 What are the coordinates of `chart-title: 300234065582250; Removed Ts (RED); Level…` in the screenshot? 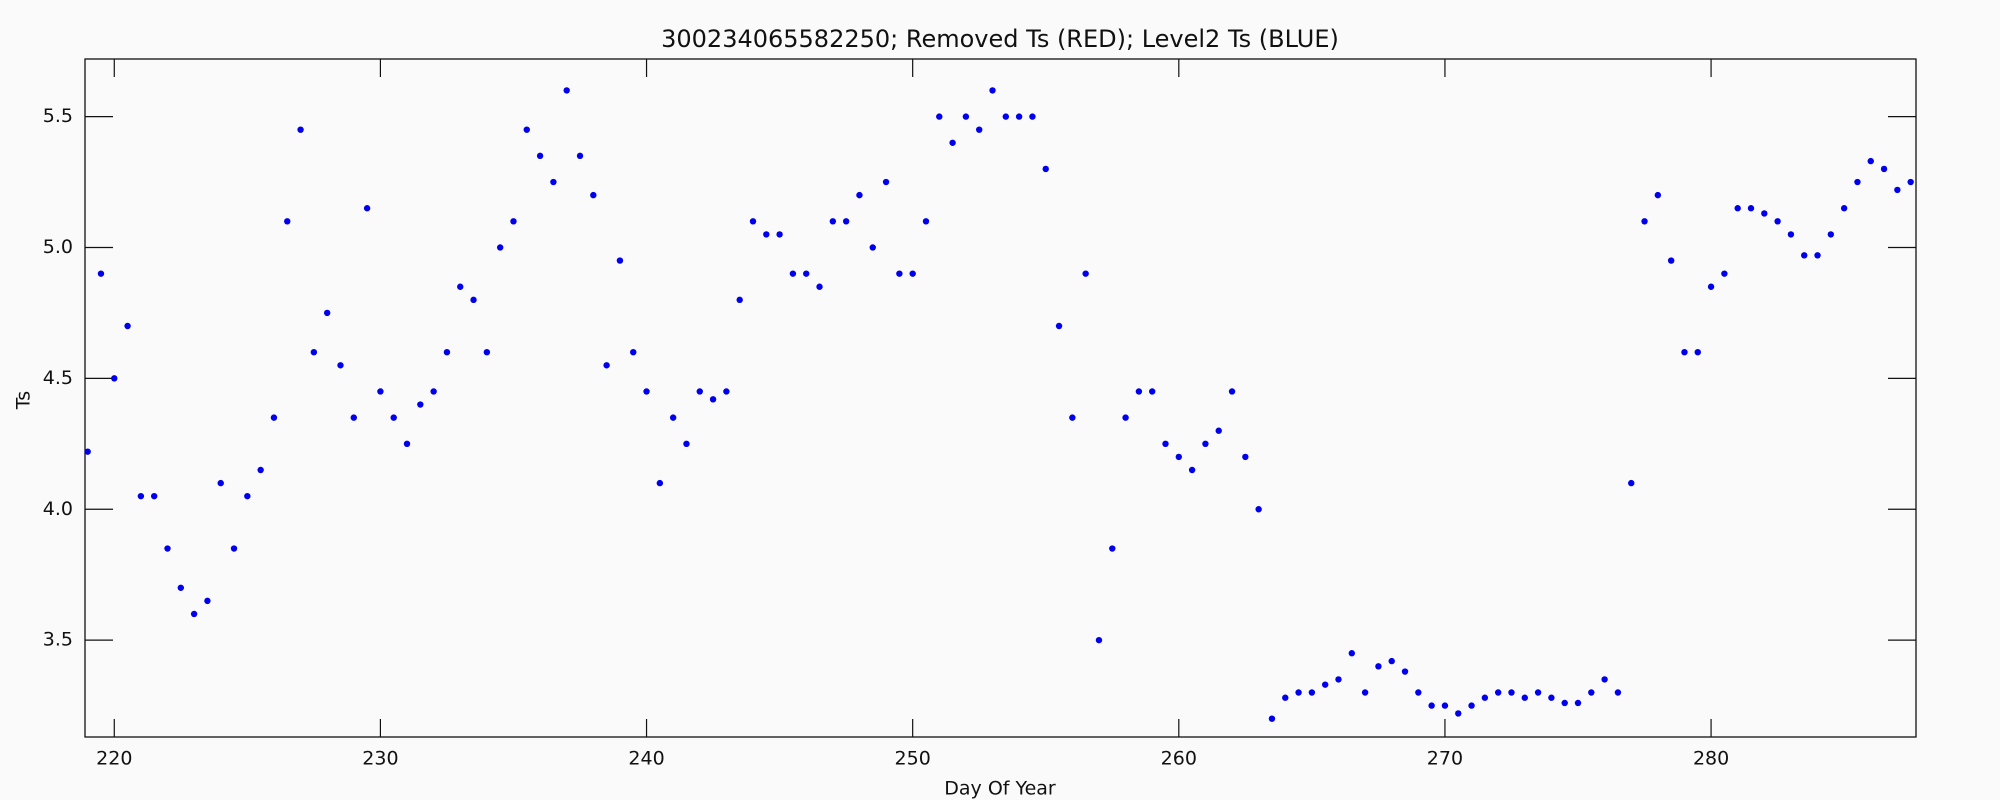 It's located at (1000, 39).